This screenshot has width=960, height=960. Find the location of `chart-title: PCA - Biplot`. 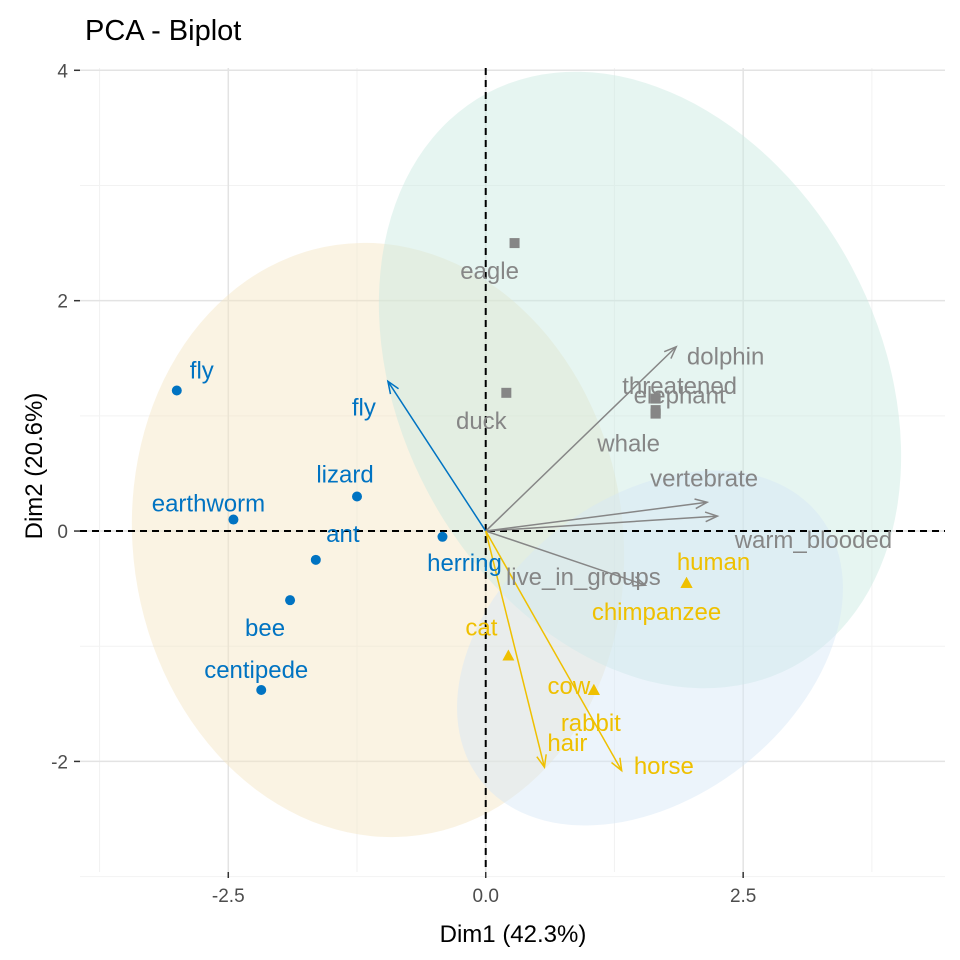

chart-title: PCA - Biplot is located at coordinates (163, 31).